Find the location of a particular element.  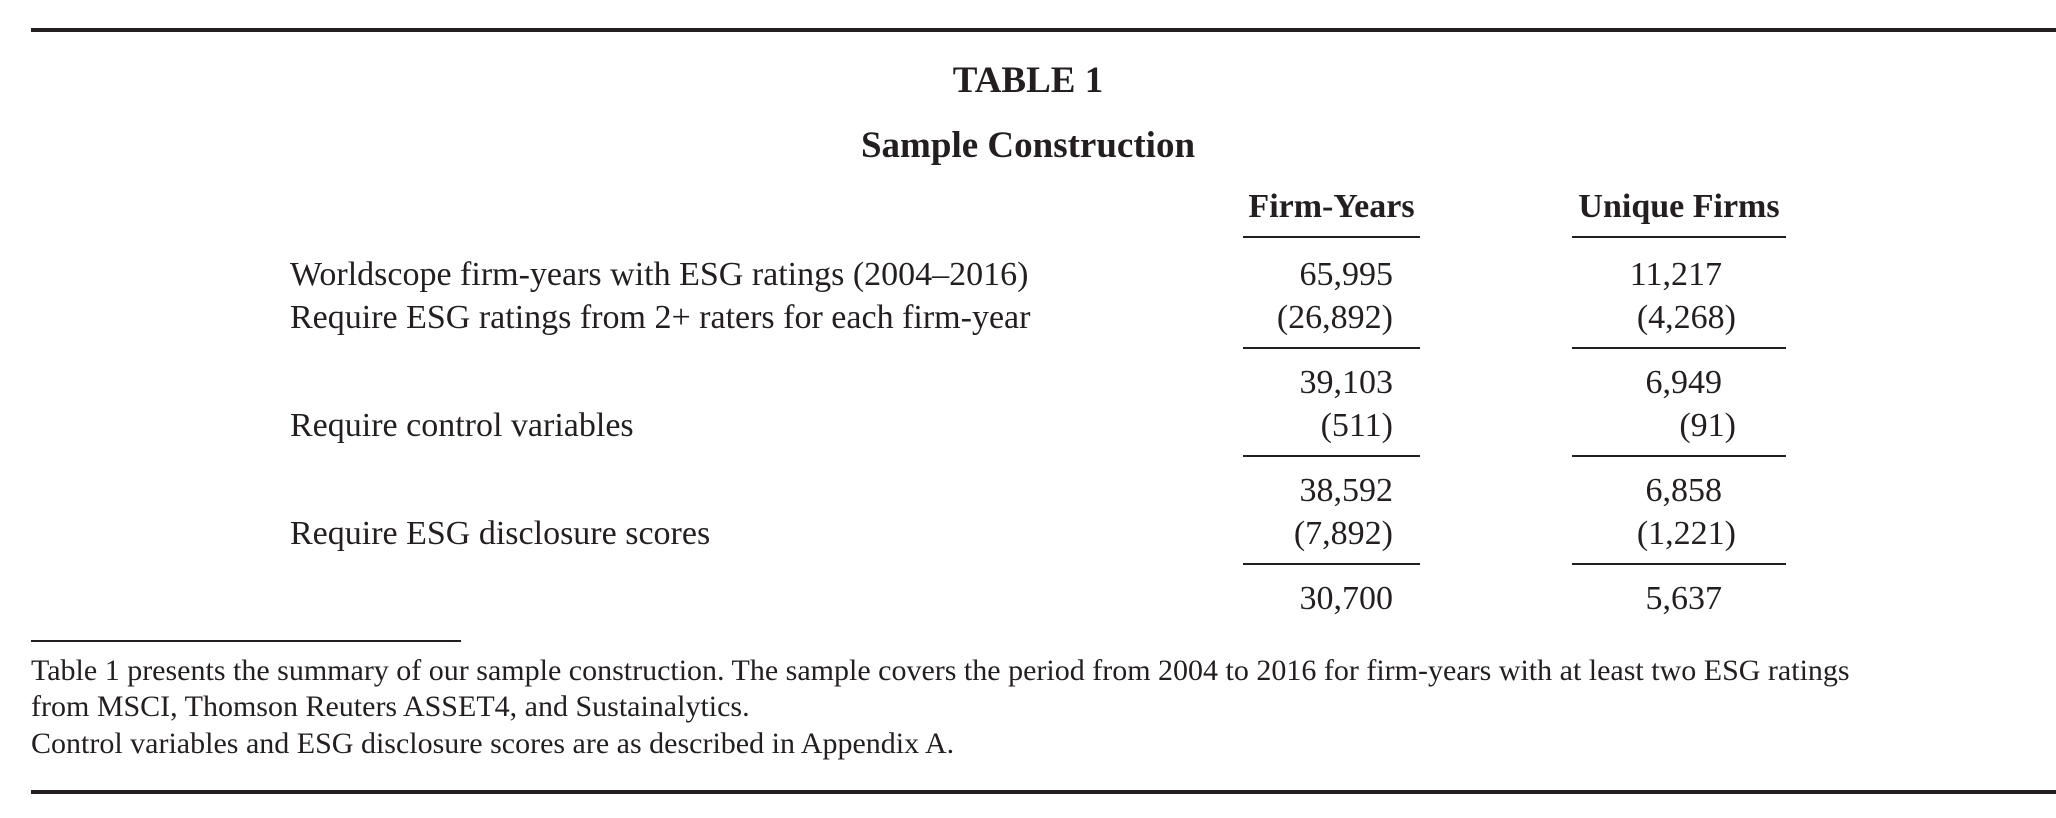

cell-unique-firms: (4,268) is located at coordinates (1686, 317).